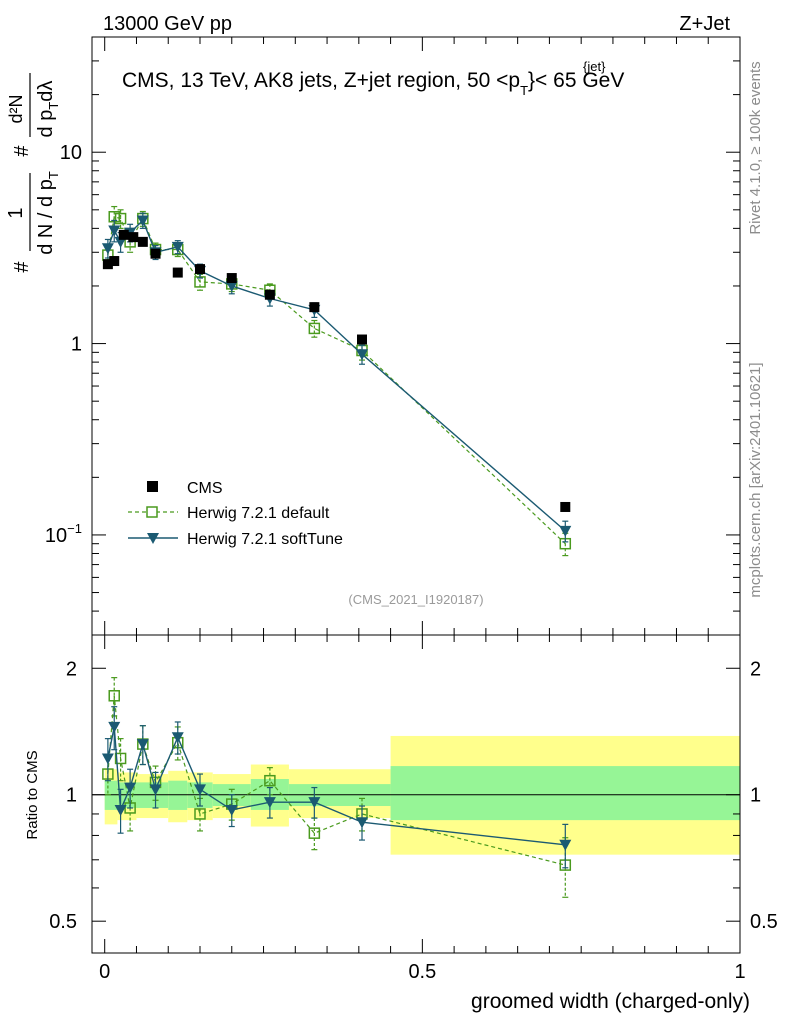 This screenshot has height=1024, width=786. What do you see at coordinates (610, 1001) in the screenshot?
I see `x-axis-label: groomed width (charged-only)` at bounding box center [610, 1001].